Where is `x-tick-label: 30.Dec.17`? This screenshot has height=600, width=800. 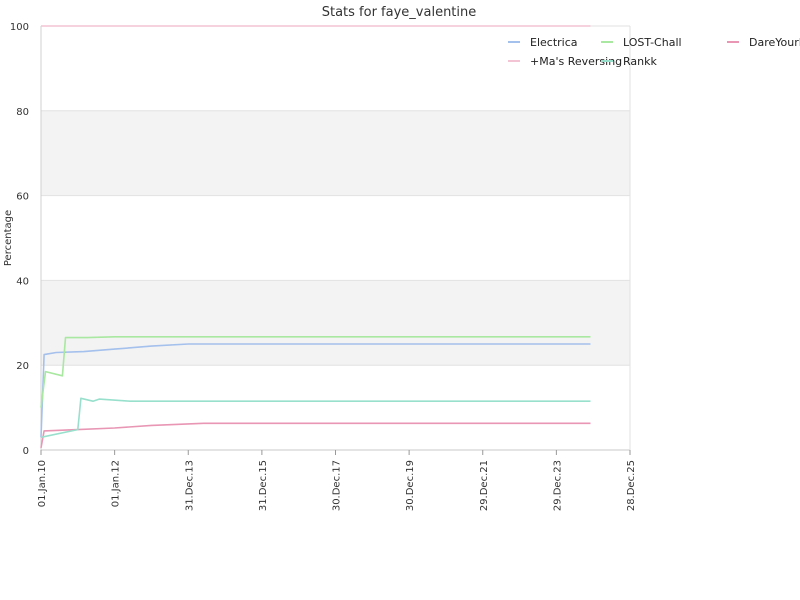
x-tick-label: 30.Dec.17 is located at coordinates (337, 485).